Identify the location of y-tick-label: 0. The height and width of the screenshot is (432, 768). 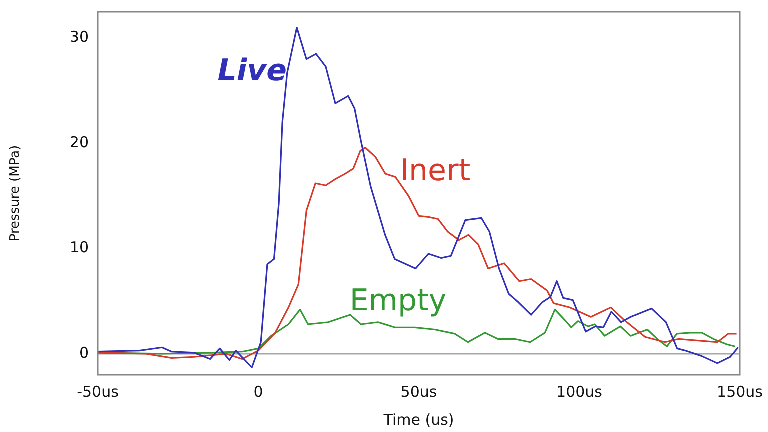
(84, 353).